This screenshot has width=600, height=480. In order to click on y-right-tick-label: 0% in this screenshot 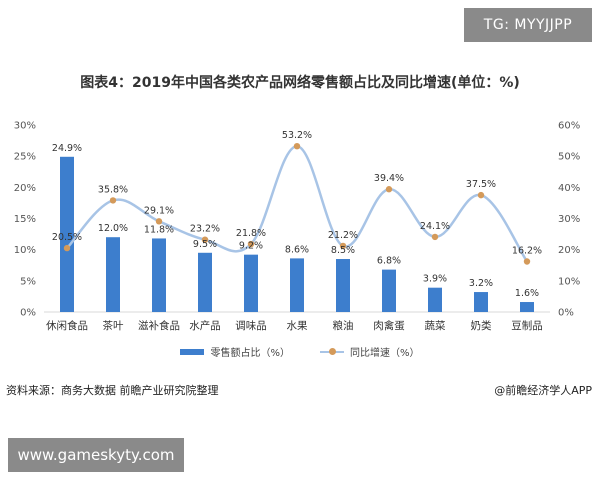, I will do `click(566, 313)`.